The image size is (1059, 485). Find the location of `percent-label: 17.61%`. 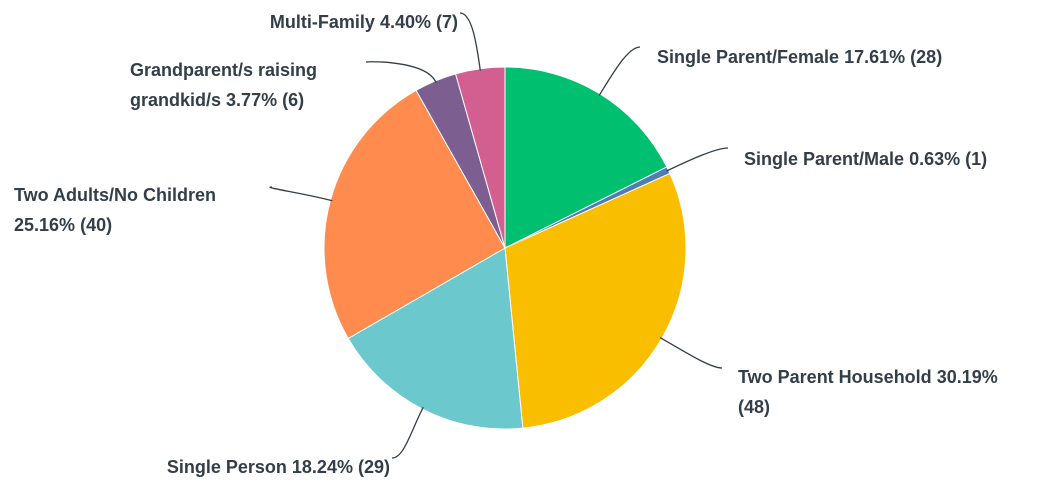

percent-label: 17.61% is located at coordinates (875, 57).